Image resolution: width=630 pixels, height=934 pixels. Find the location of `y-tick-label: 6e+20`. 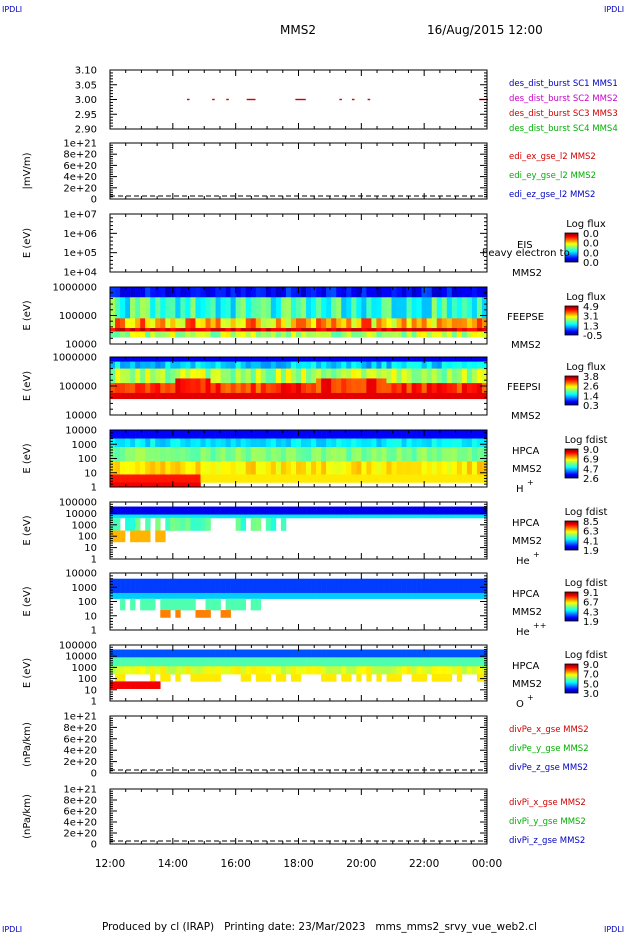

y-tick-label: 6e+20 is located at coordinates (80, 739).